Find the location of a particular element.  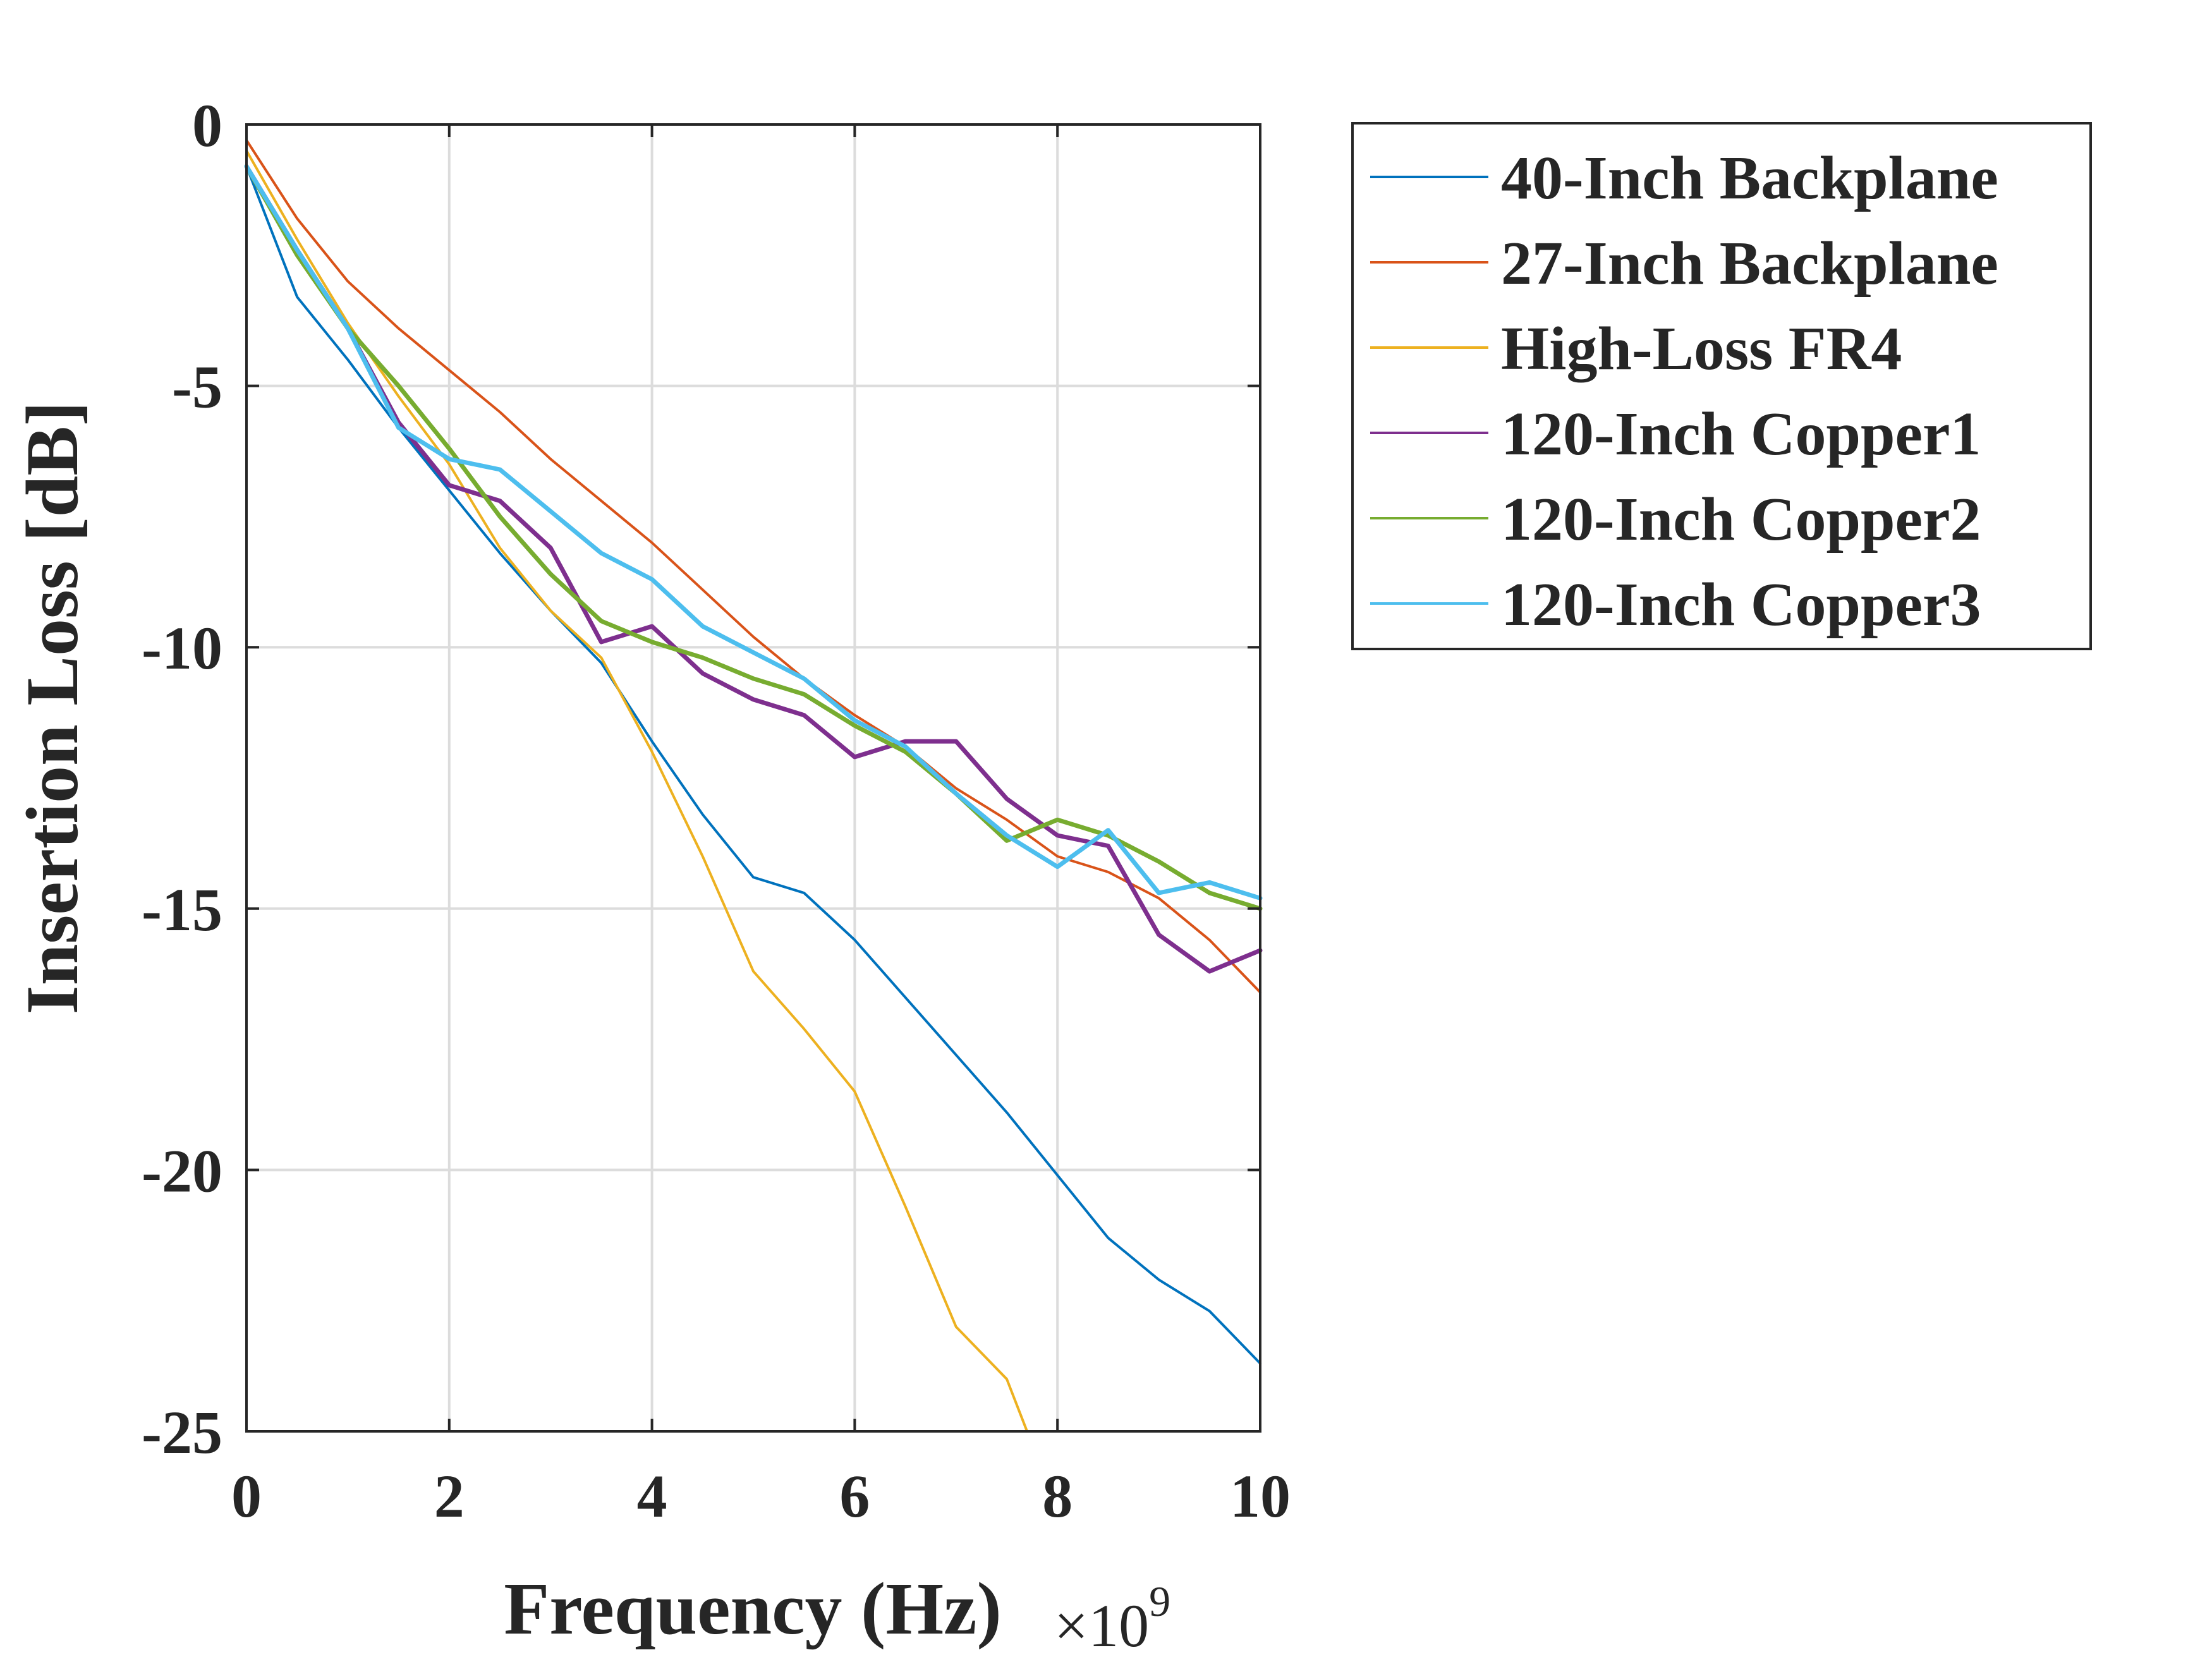

y-tick-label: -10 is located at coordinates (182, 648).